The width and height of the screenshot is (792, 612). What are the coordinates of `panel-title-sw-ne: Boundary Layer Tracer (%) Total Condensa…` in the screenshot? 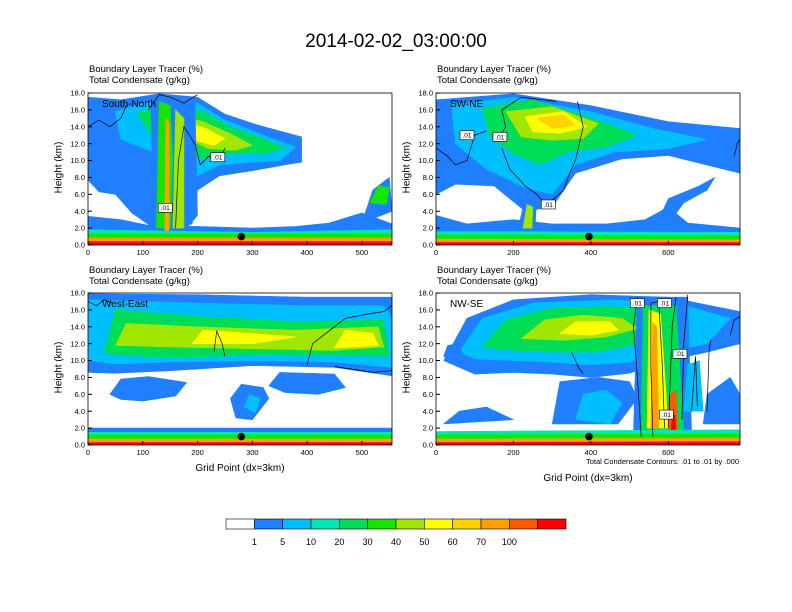 It's located at (494, 75).